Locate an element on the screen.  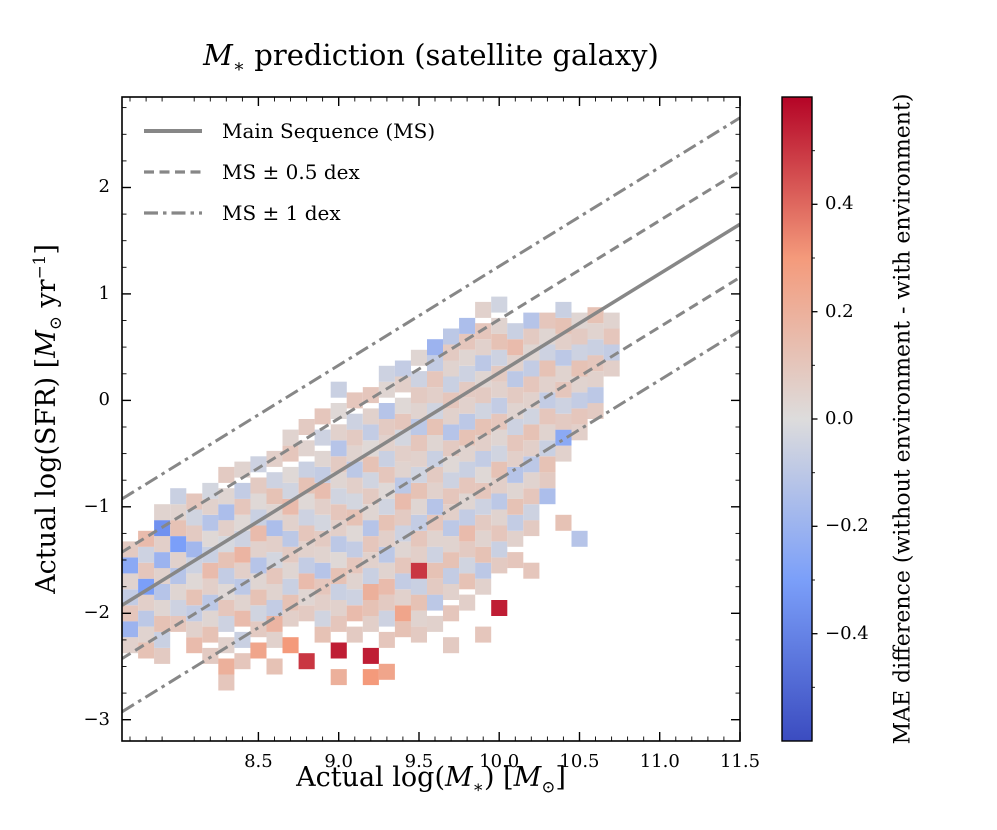
y-tick-label: 2 is located at coordinates (104, 187).